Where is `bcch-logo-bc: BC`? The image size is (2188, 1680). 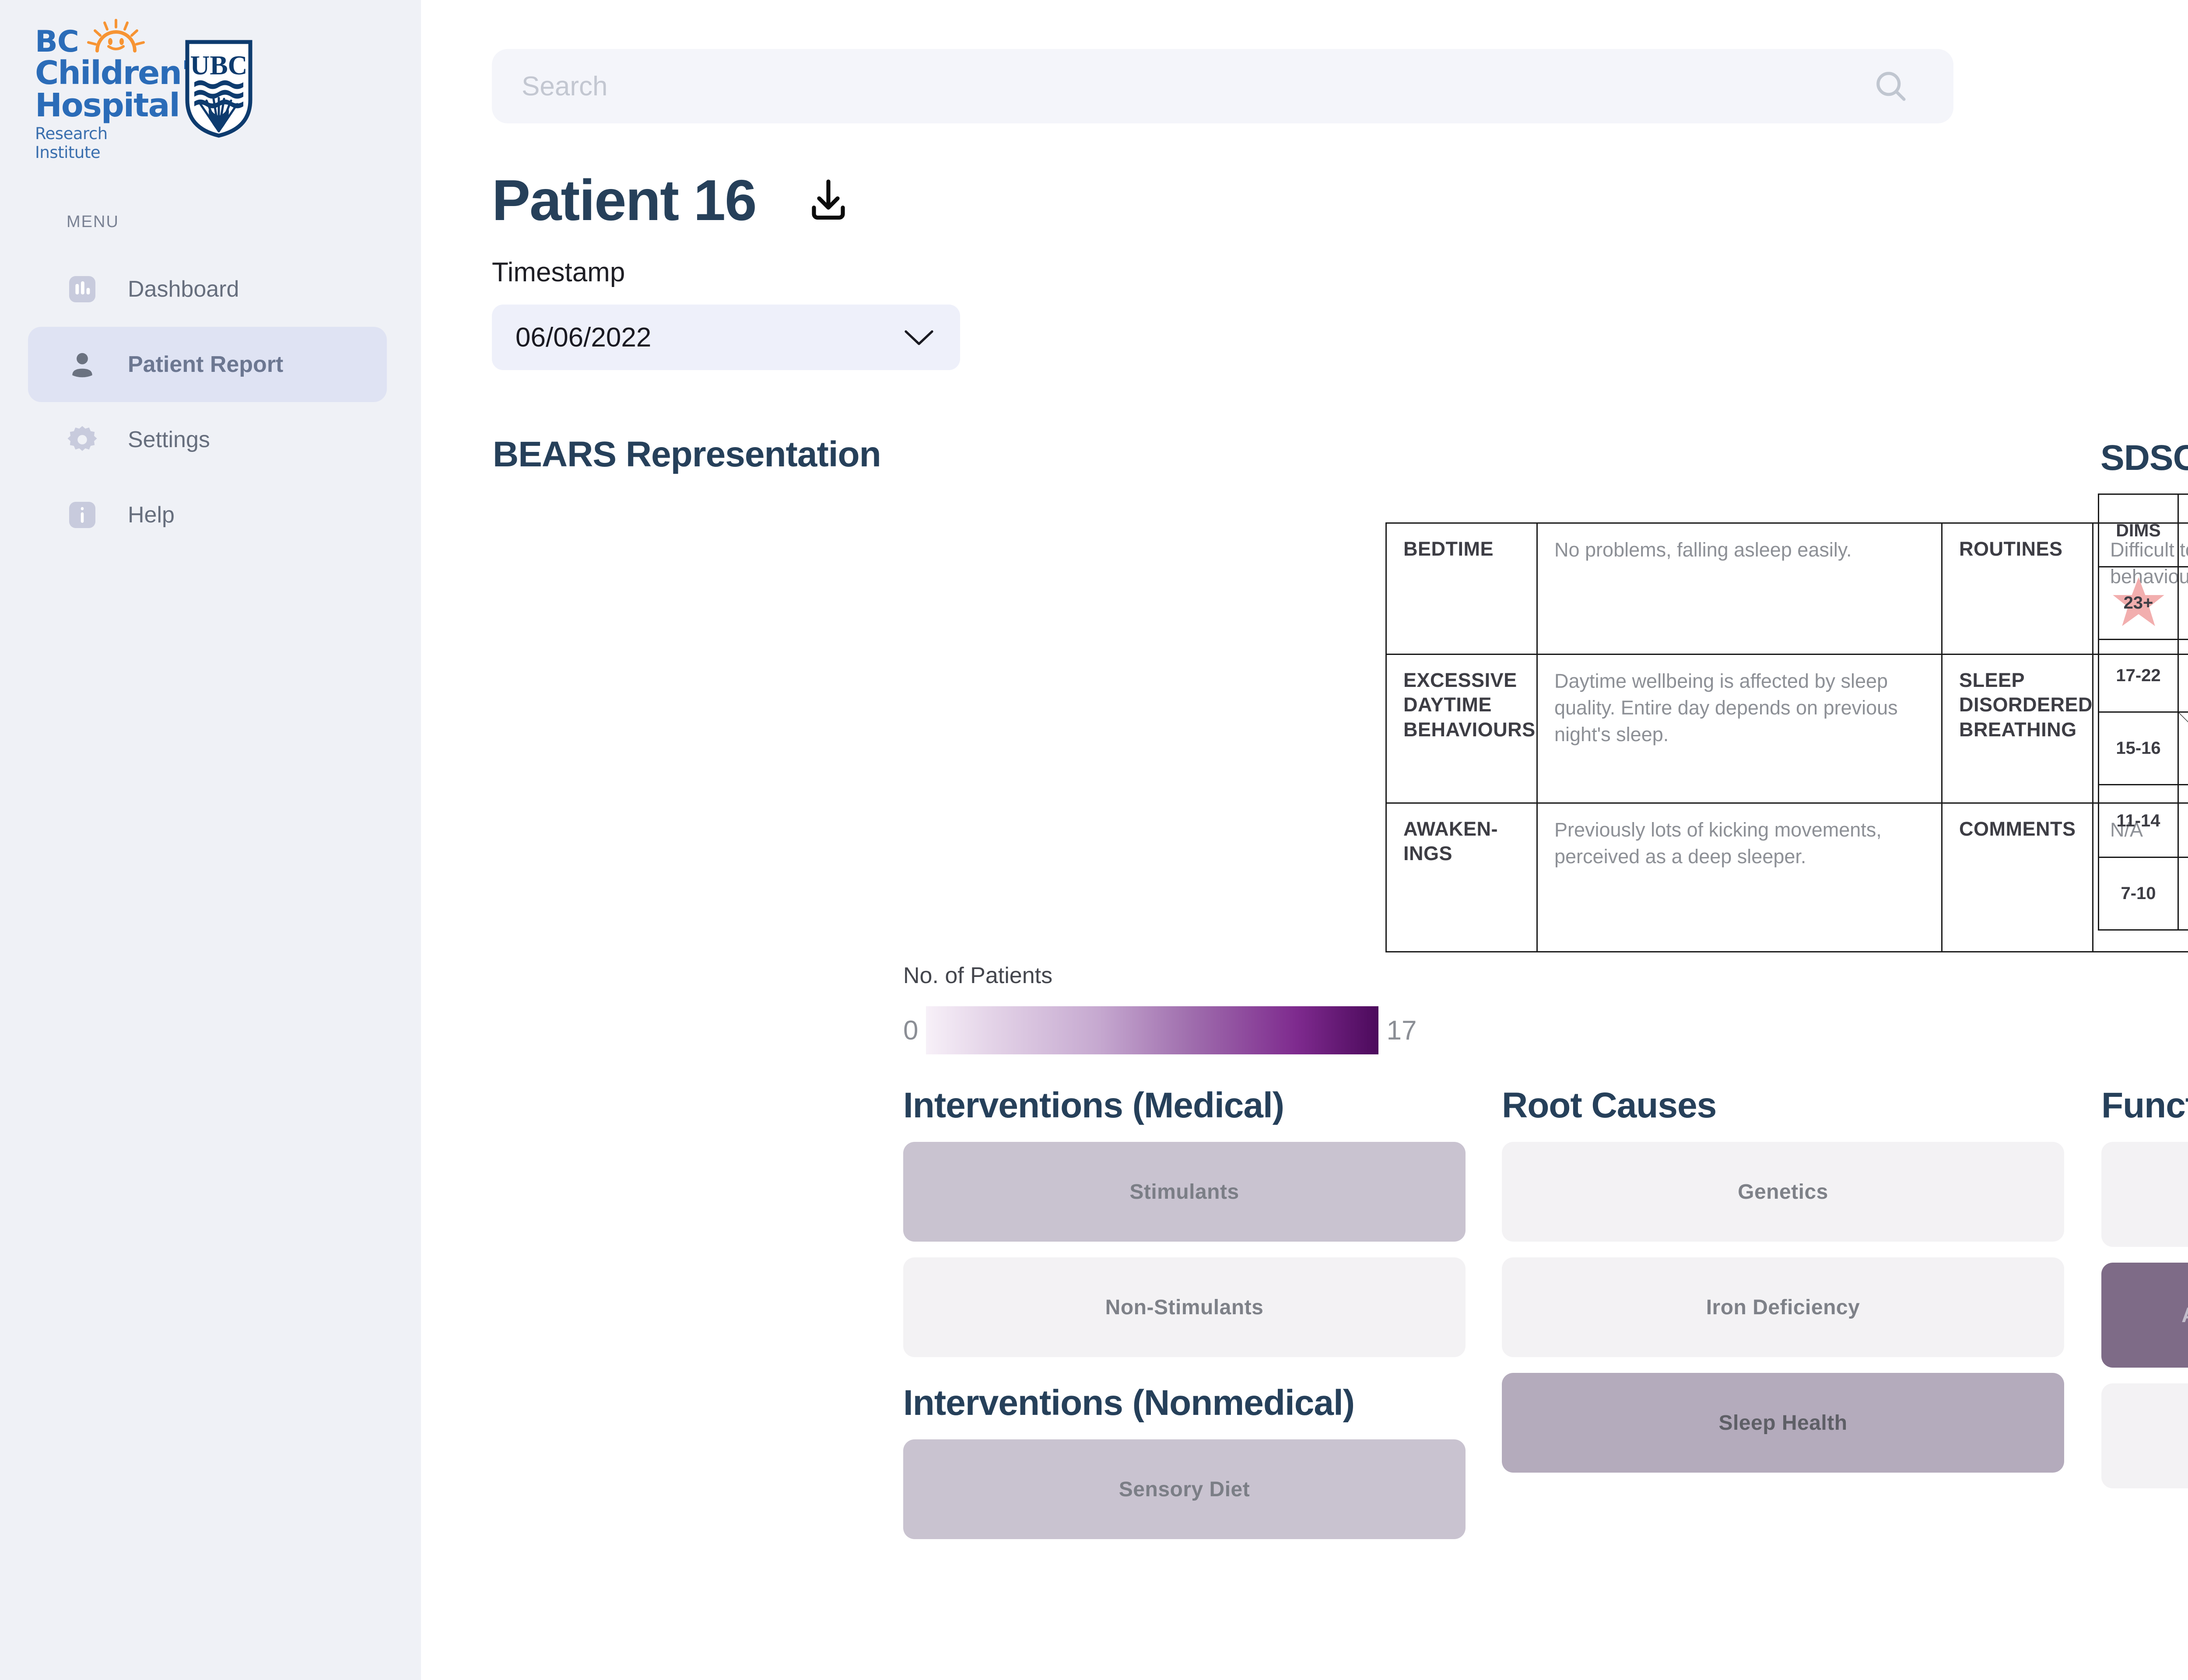
bcch-logo-bc: BC is located at coordinates (57, 41).